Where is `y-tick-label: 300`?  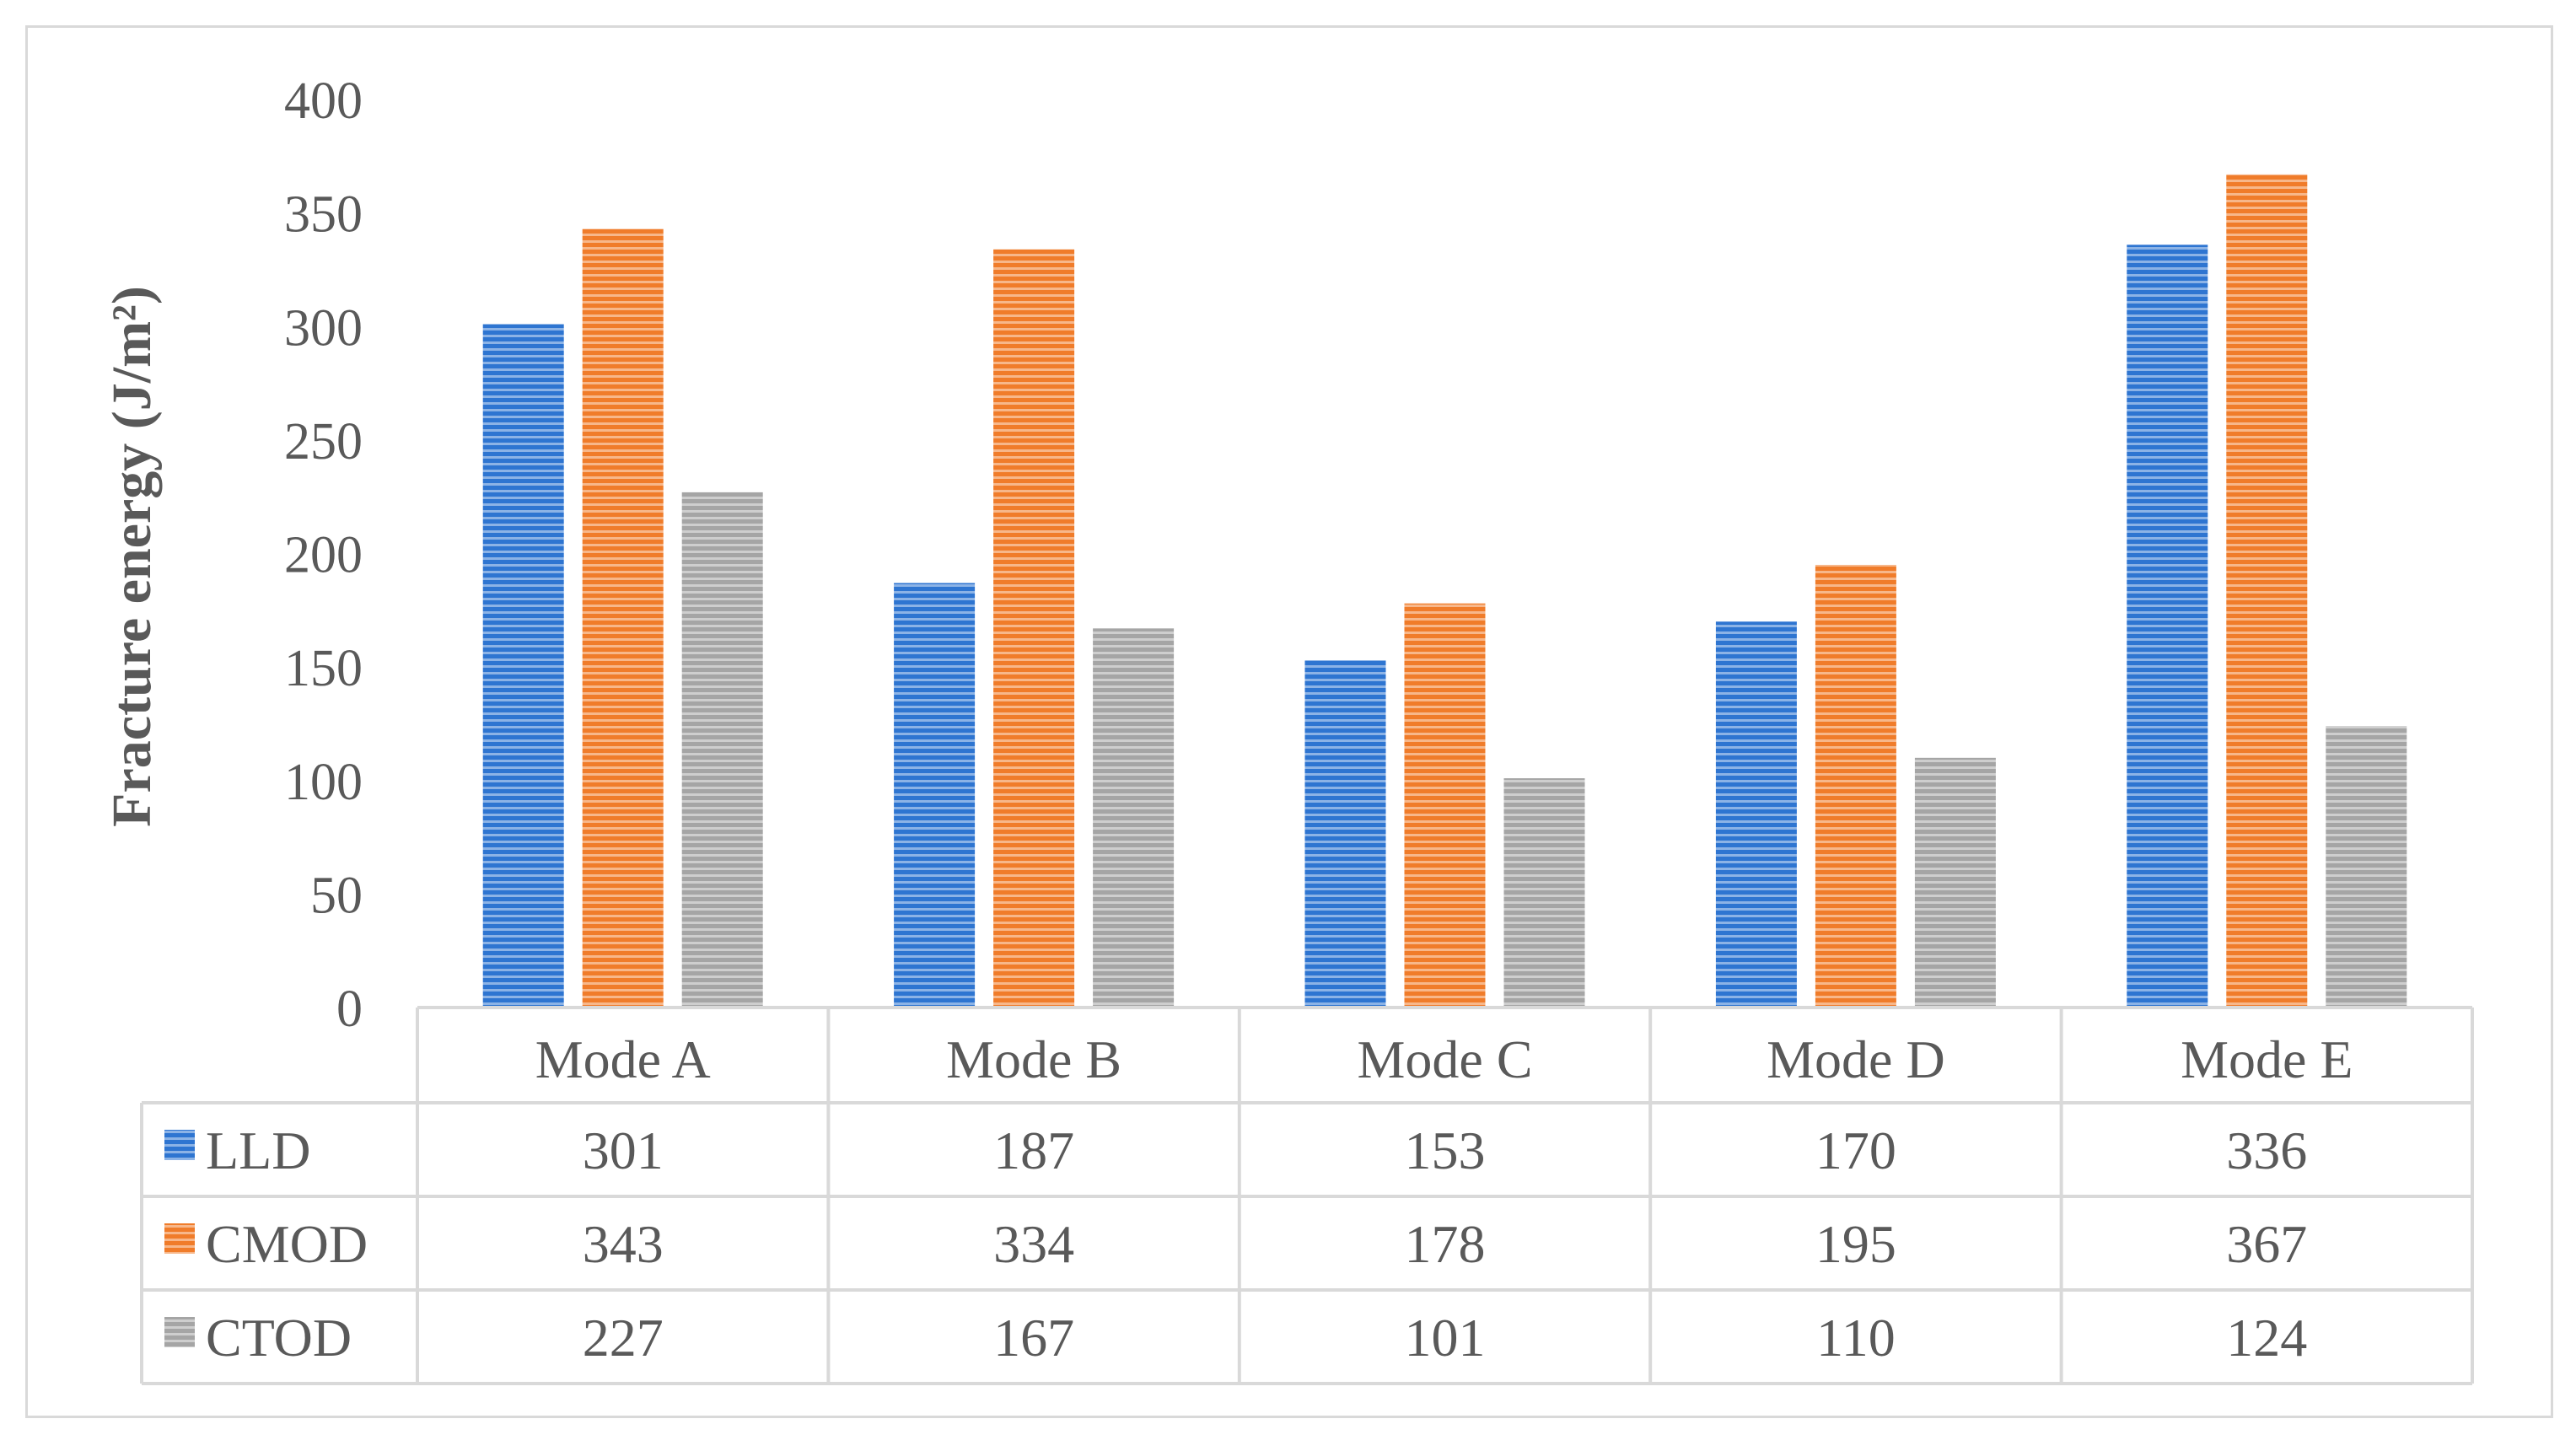 y-tick-label: 300 is located at coordinates (323, 328).